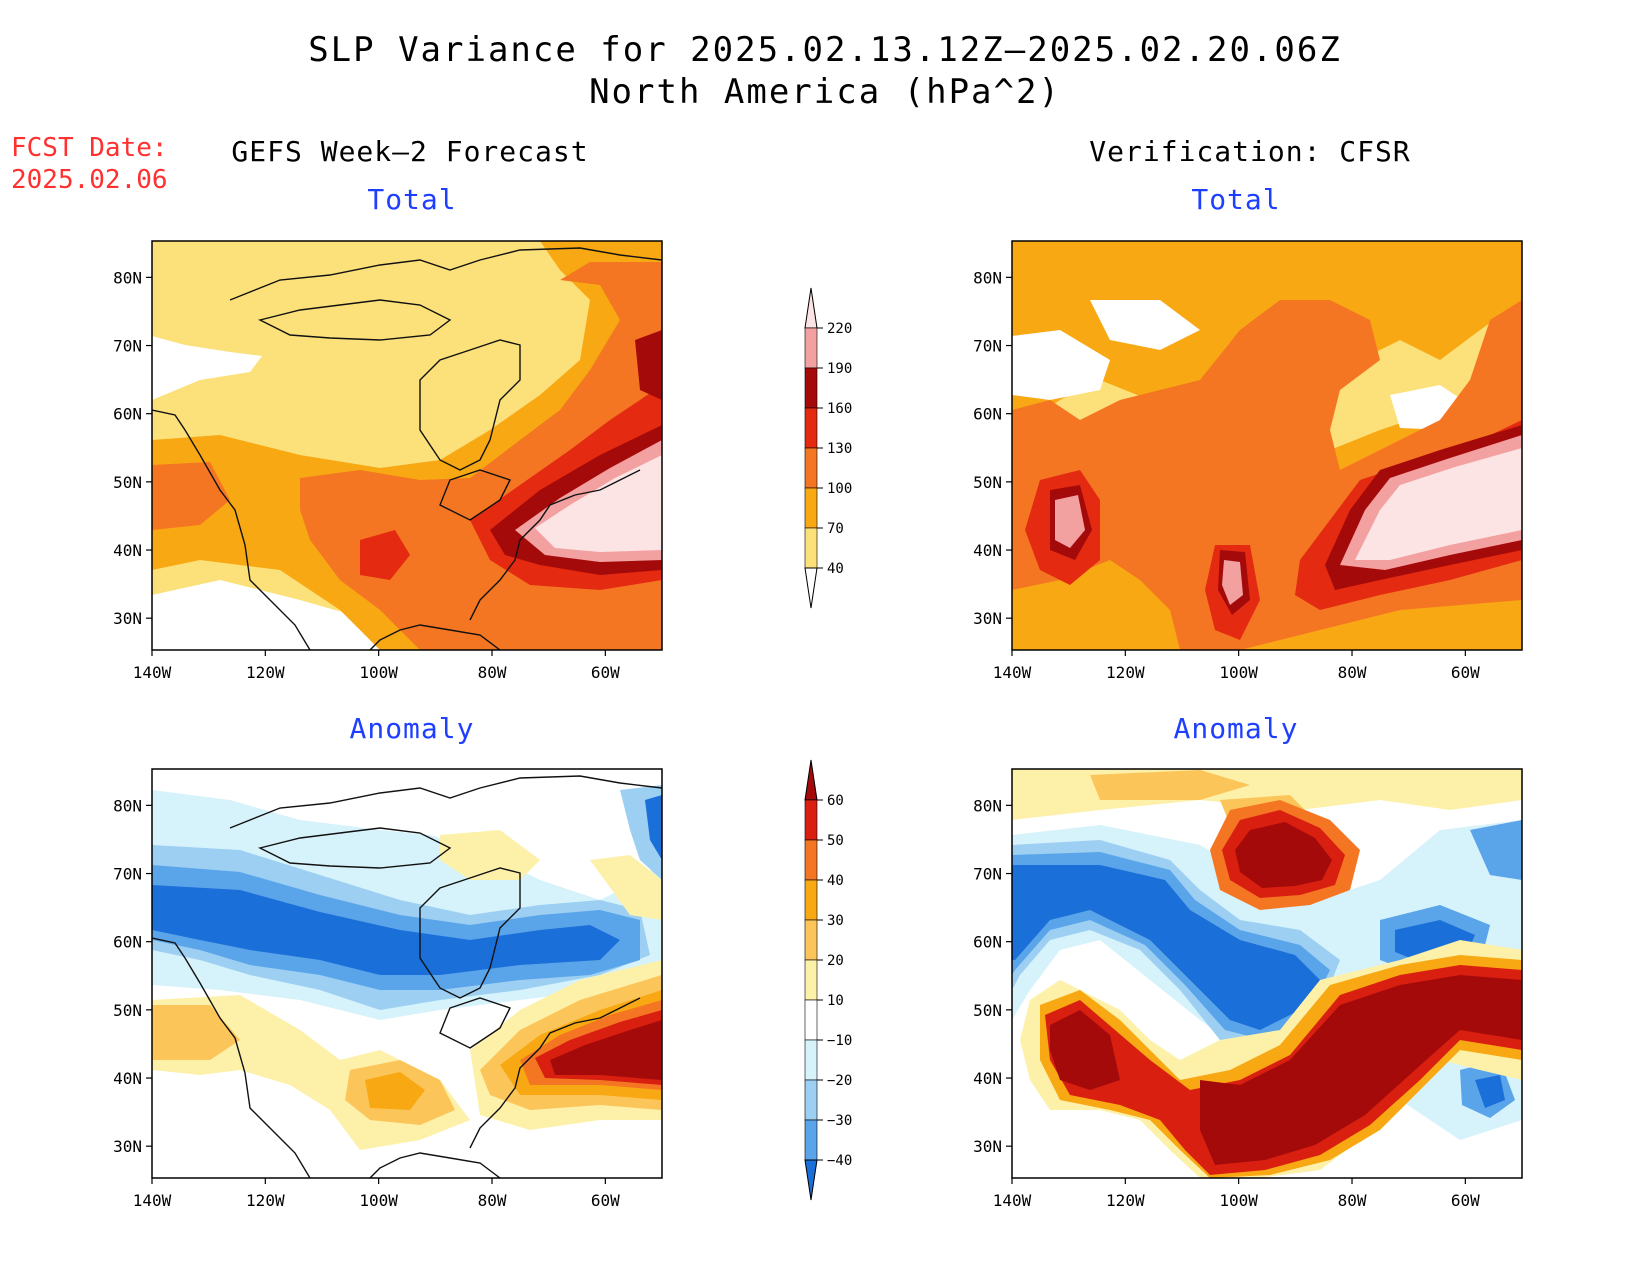  Describe the element at coordinates (1267, 445) in the screenshot. I see `verification-total-frame` at that location.